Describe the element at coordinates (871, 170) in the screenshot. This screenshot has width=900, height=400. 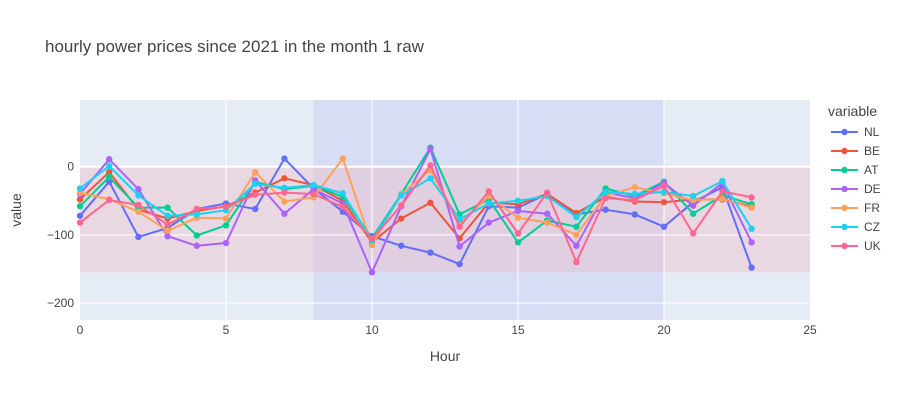
I see `legend-label: AT` at that location.